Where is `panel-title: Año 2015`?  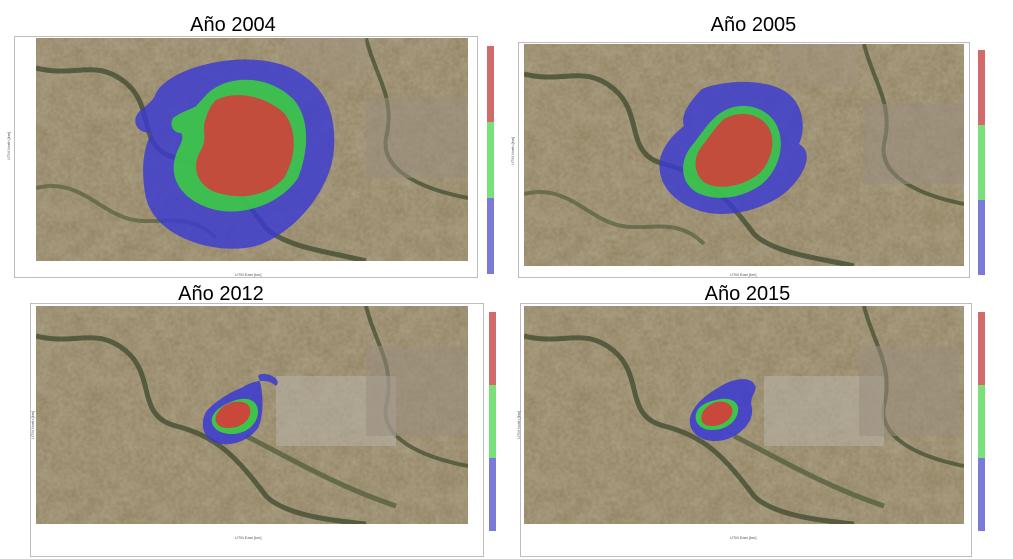 panel-title: Año 2015 is located at coordinates (747, 294).